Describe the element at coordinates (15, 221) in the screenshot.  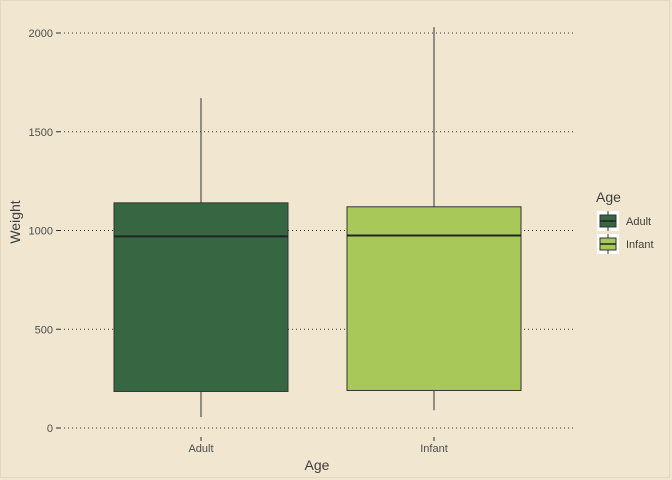
I see `y-axis-title: Weight` at that location.